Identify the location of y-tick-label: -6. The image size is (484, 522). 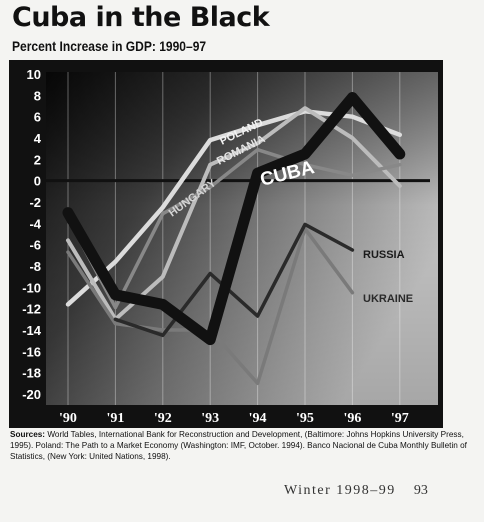
(35, 245).